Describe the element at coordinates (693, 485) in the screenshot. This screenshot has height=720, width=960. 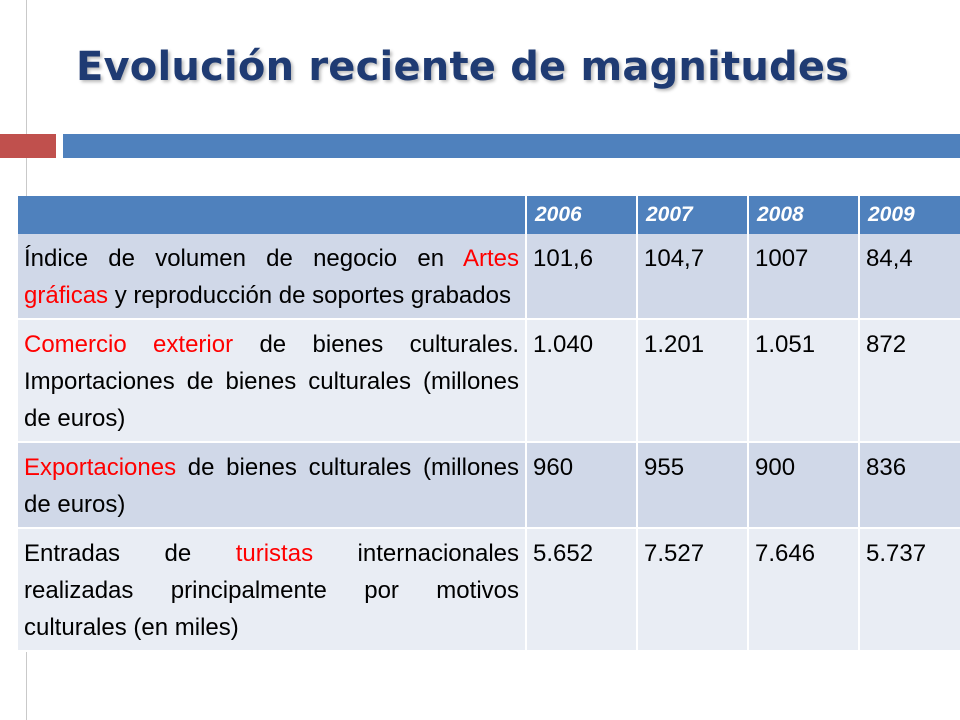
I see `value-cell: 955` at that location.